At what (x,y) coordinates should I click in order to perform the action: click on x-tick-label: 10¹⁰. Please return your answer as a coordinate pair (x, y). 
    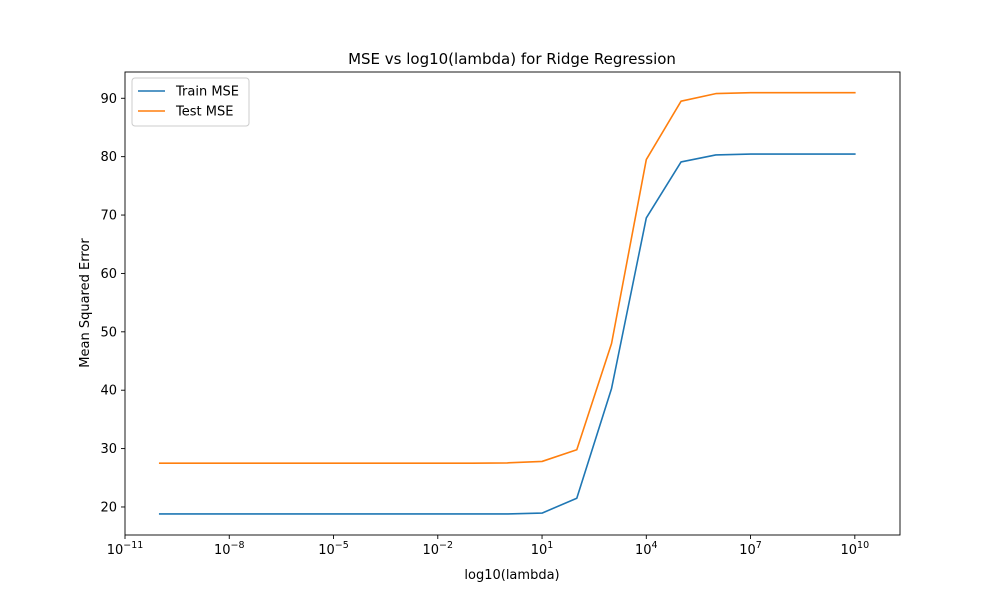
    Looking at the image, I should click on (855, 549).